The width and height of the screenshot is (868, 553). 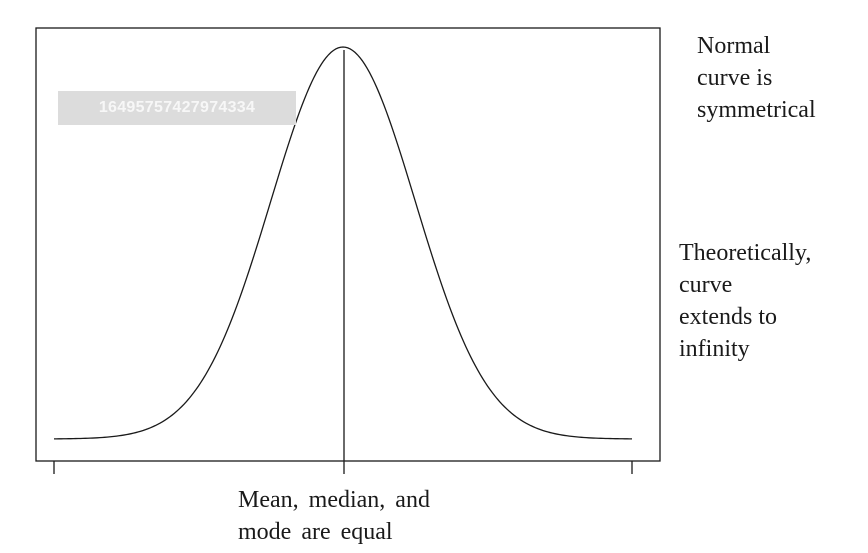 I want to click on note-symmetric: Normal curve is symmetrical, so click(x=756, y=78).